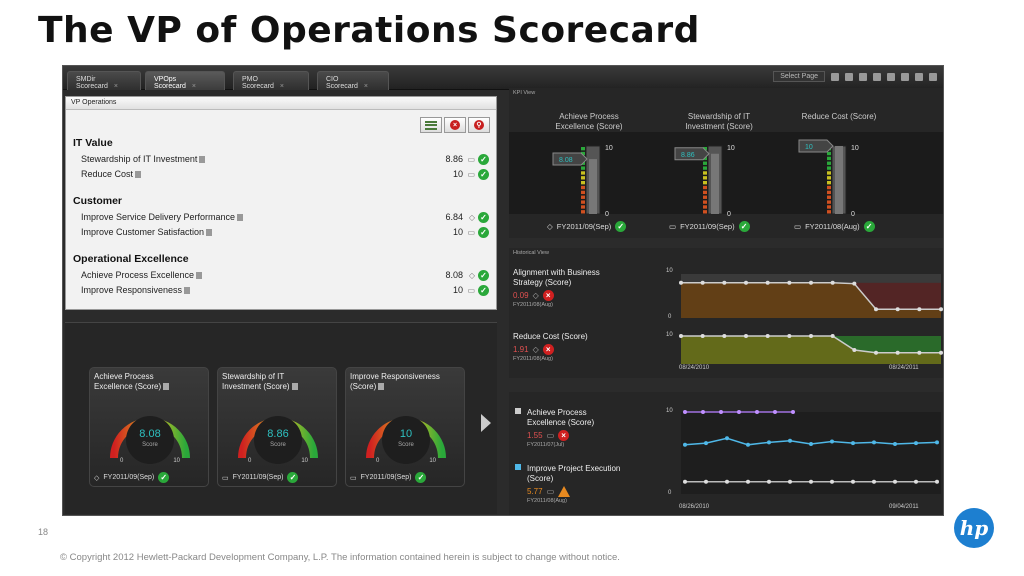  Describe the element at coordinates (455, 125) in the screenshot. I see `remove-button: ×` at that location.